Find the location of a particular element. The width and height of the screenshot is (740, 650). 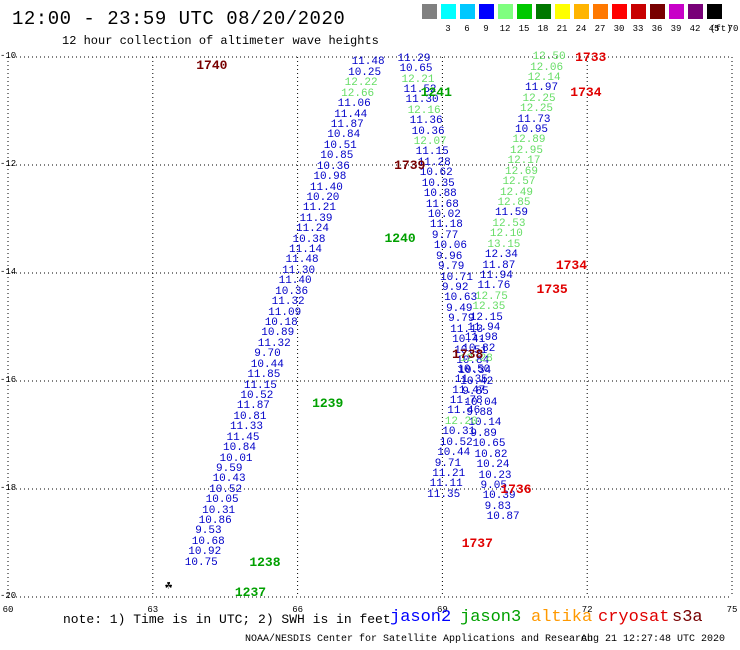

wave-height-value: 10.25 is located at coordinates (365, 72).